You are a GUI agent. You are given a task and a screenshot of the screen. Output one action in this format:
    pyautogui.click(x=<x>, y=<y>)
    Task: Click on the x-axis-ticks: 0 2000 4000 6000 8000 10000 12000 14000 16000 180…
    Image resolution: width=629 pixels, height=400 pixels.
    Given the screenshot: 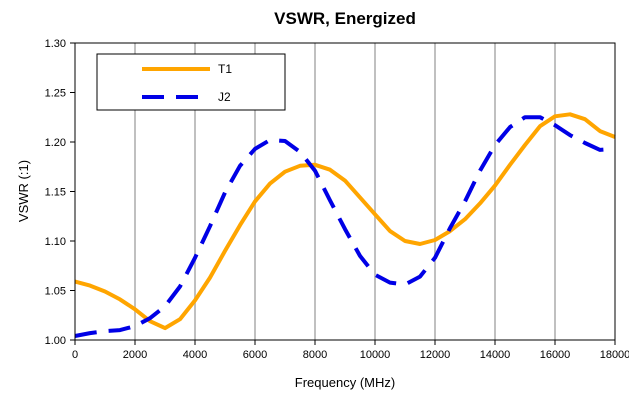 What is the action you would take?
    pyautogui.click(x=350, y=350)
    